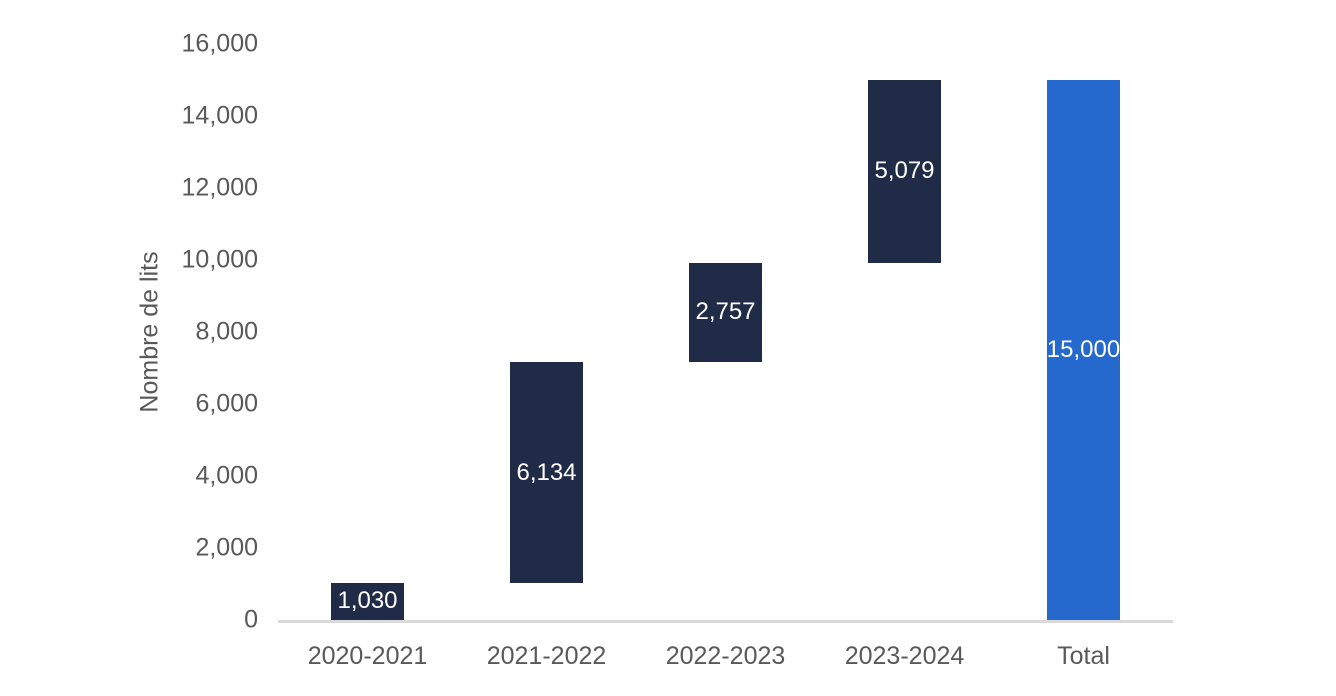  Describe the element at coordinates (226, 403) in the screenshot. I see `y-tick-label: 6,000` at that location.